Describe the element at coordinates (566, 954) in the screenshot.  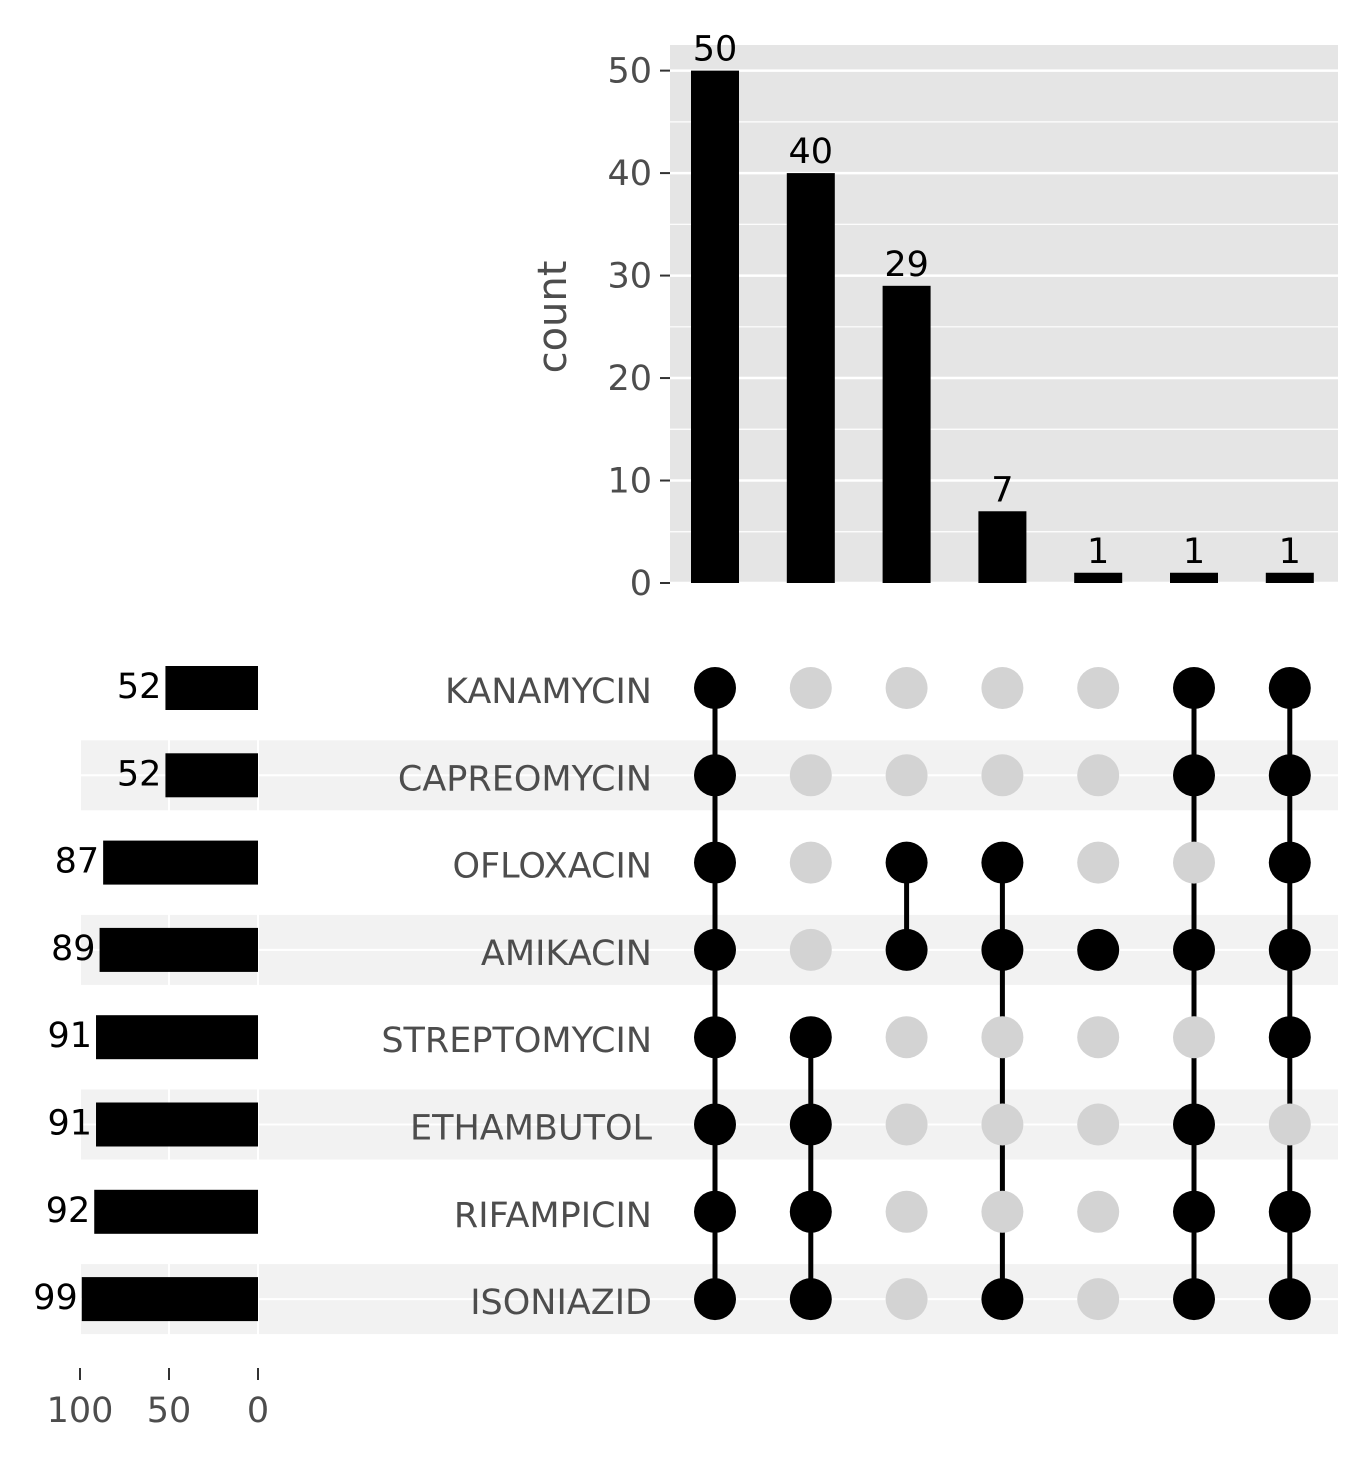
I see `set-name-label: AMIKACIN` at that location.